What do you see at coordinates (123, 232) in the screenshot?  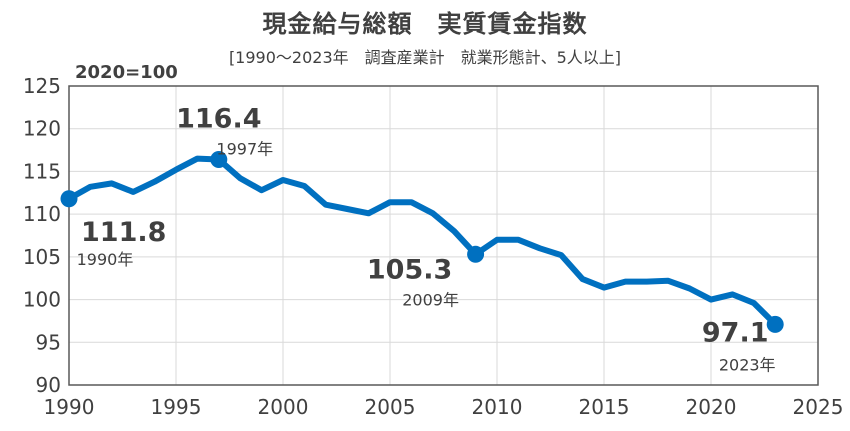 I see `callout-value-label: 111.8` at bounding box center [123, 232].